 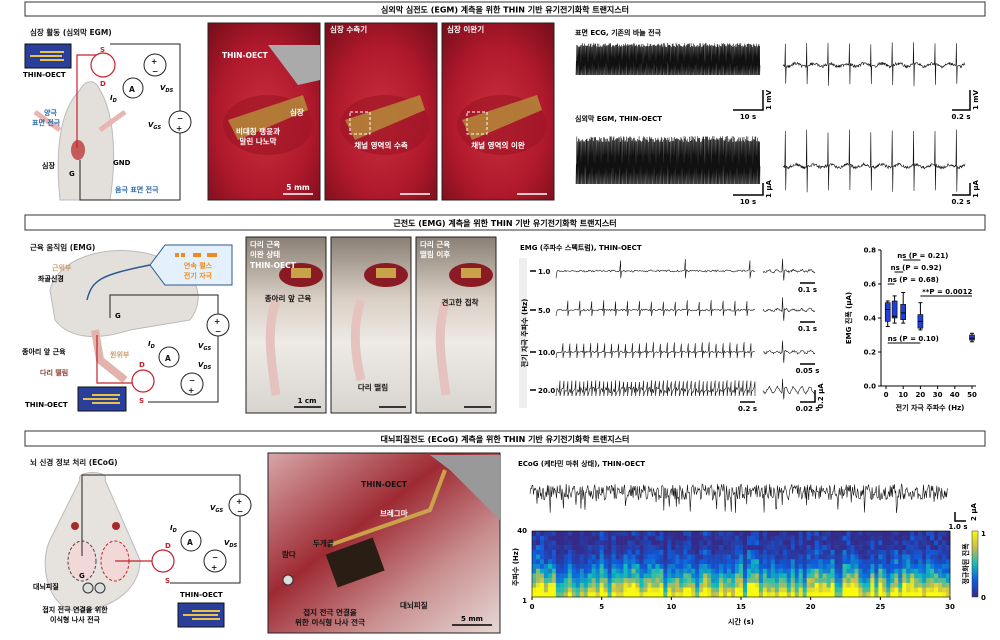 What do you see at coordinates (747, 409) in the screenshot?
I see `scale-time-label: 0.2 s` at bounding box center [747, 409].